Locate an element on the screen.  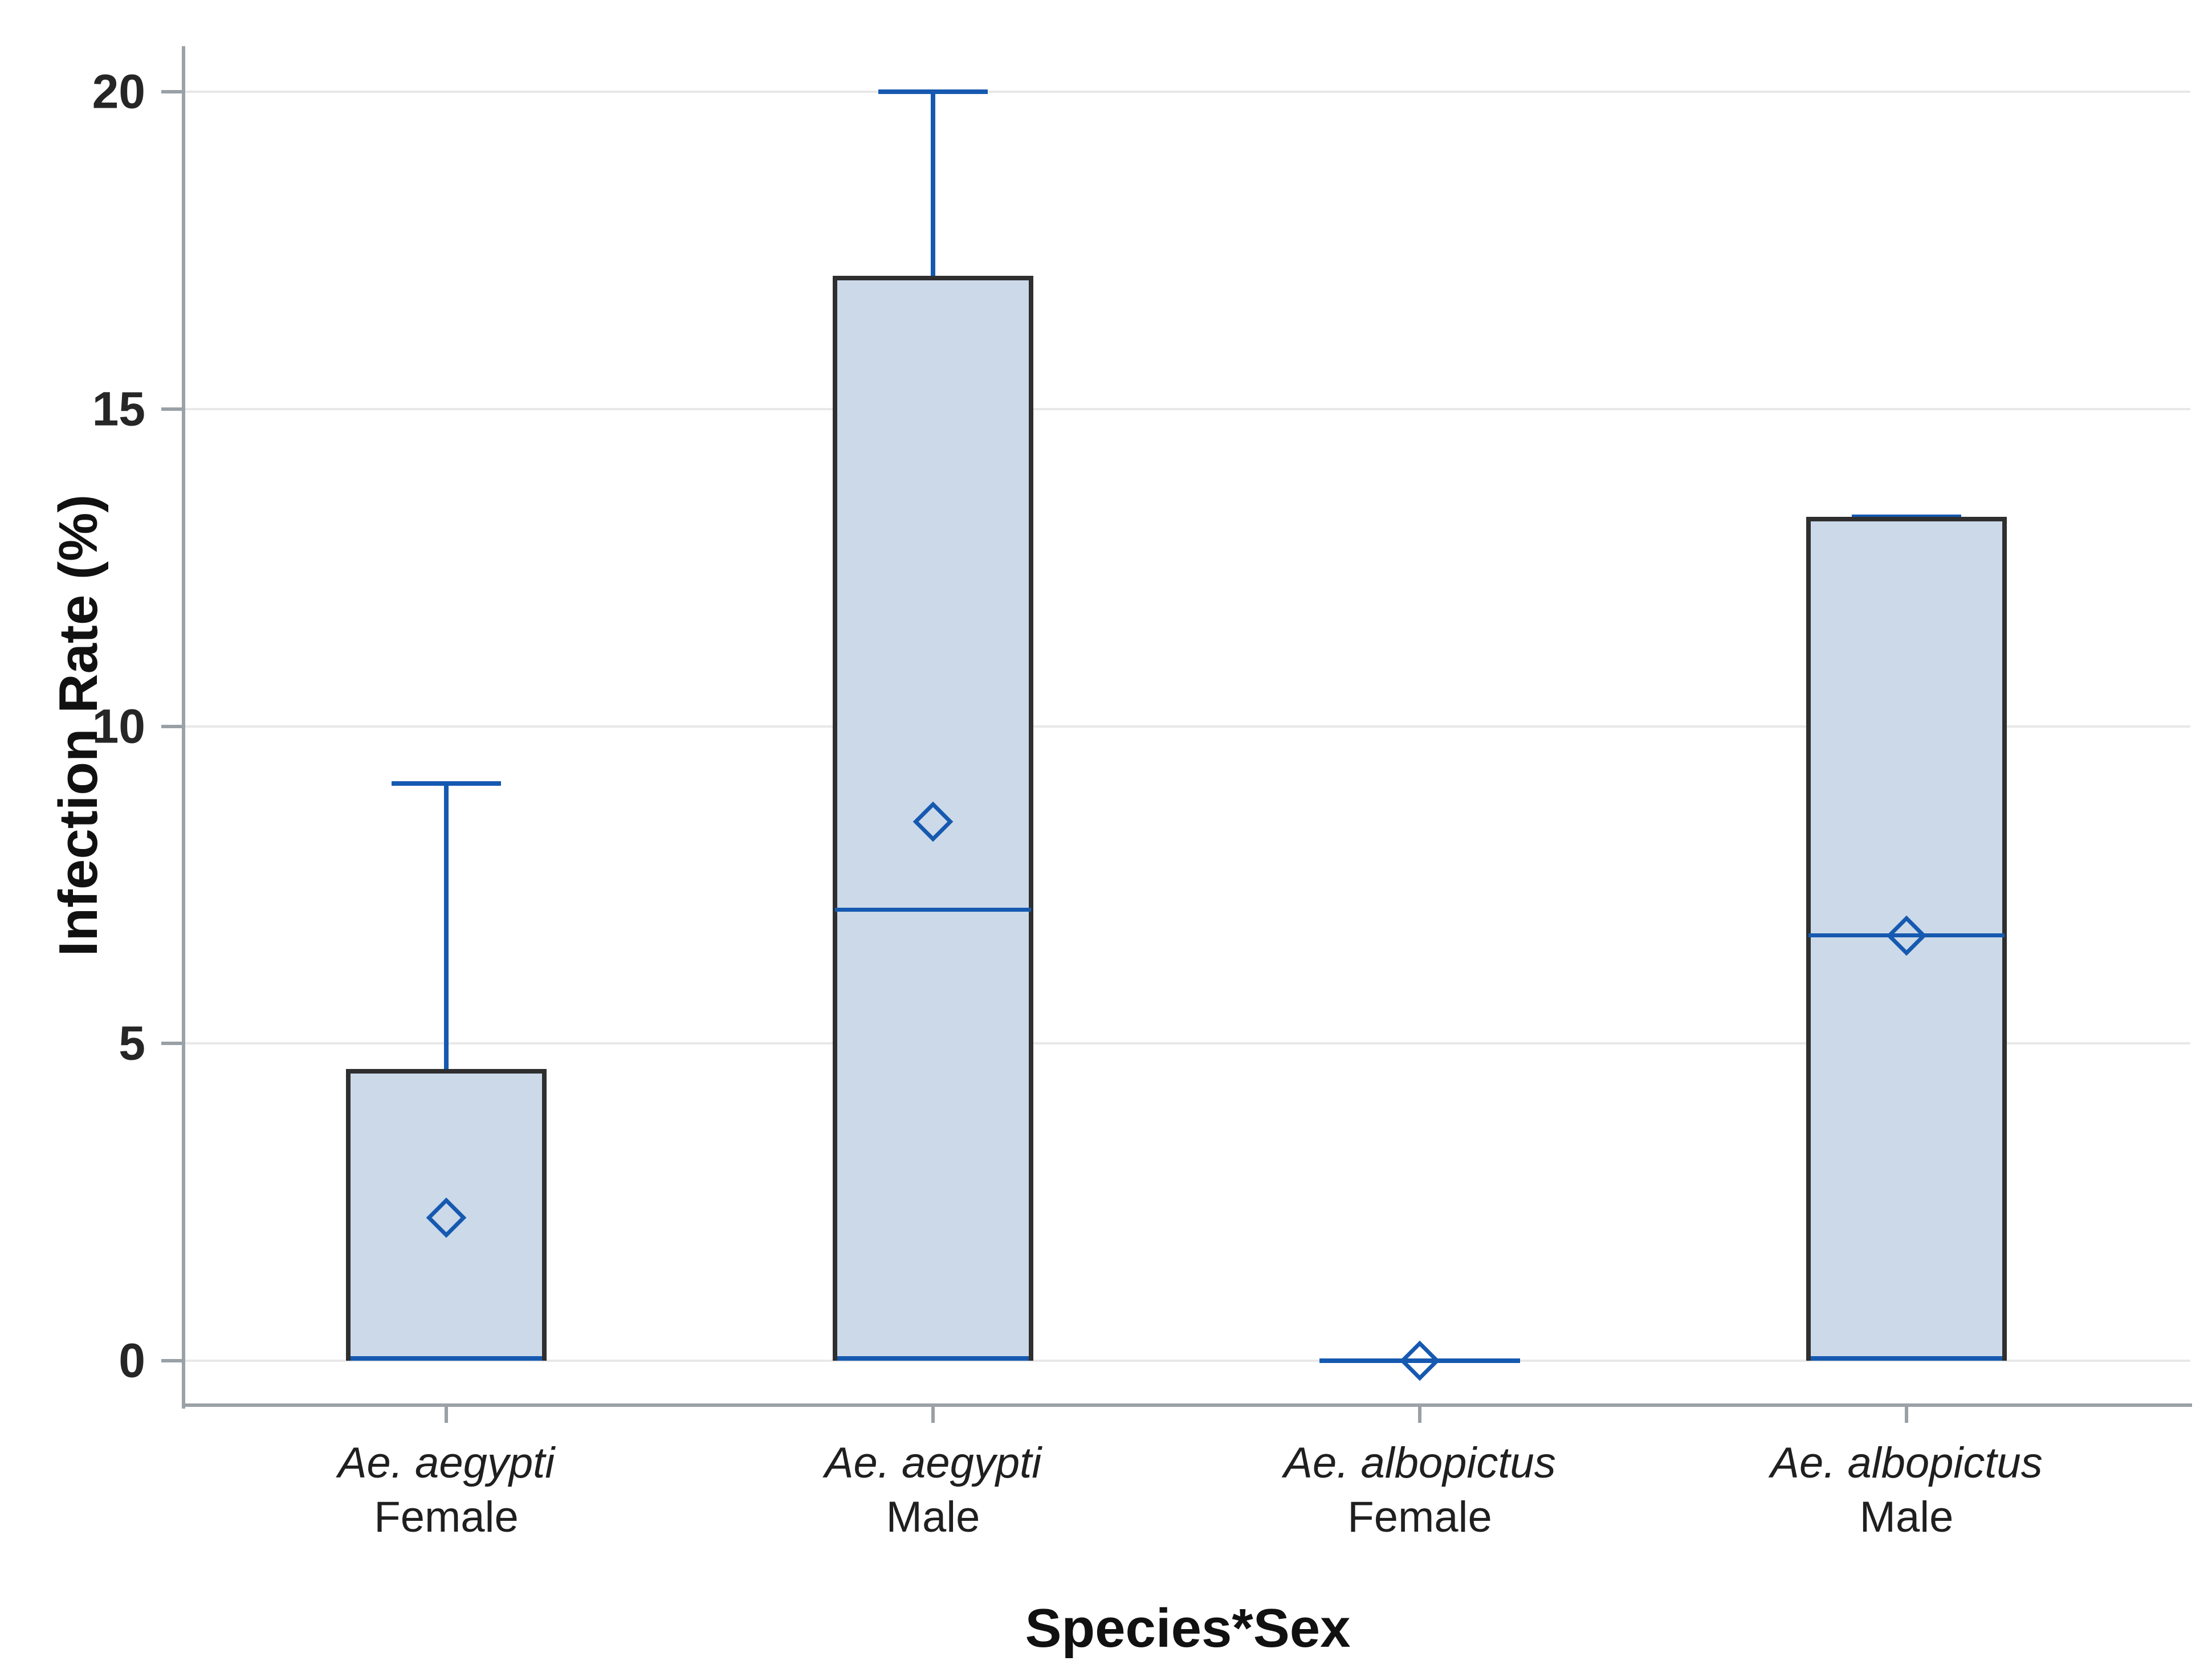
y-tick-label: 5 is located at coordinates (132, 1043).